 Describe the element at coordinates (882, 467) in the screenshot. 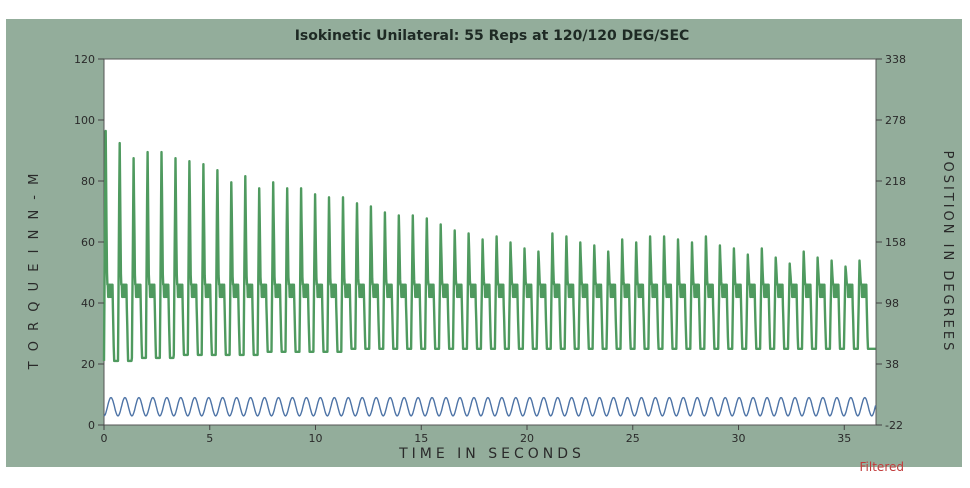

I see `filtered-annotation: Filtered` at that location.